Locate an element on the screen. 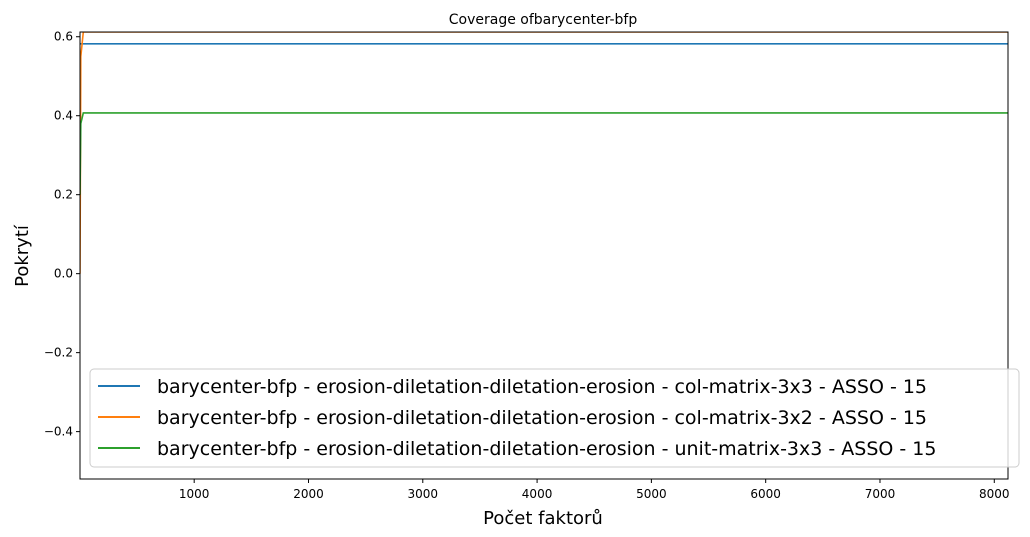 Image resolution: width=1030 pixels, height=537 pixels. x-axis-title: Počet faktorů is located at coordinates (543, 518).